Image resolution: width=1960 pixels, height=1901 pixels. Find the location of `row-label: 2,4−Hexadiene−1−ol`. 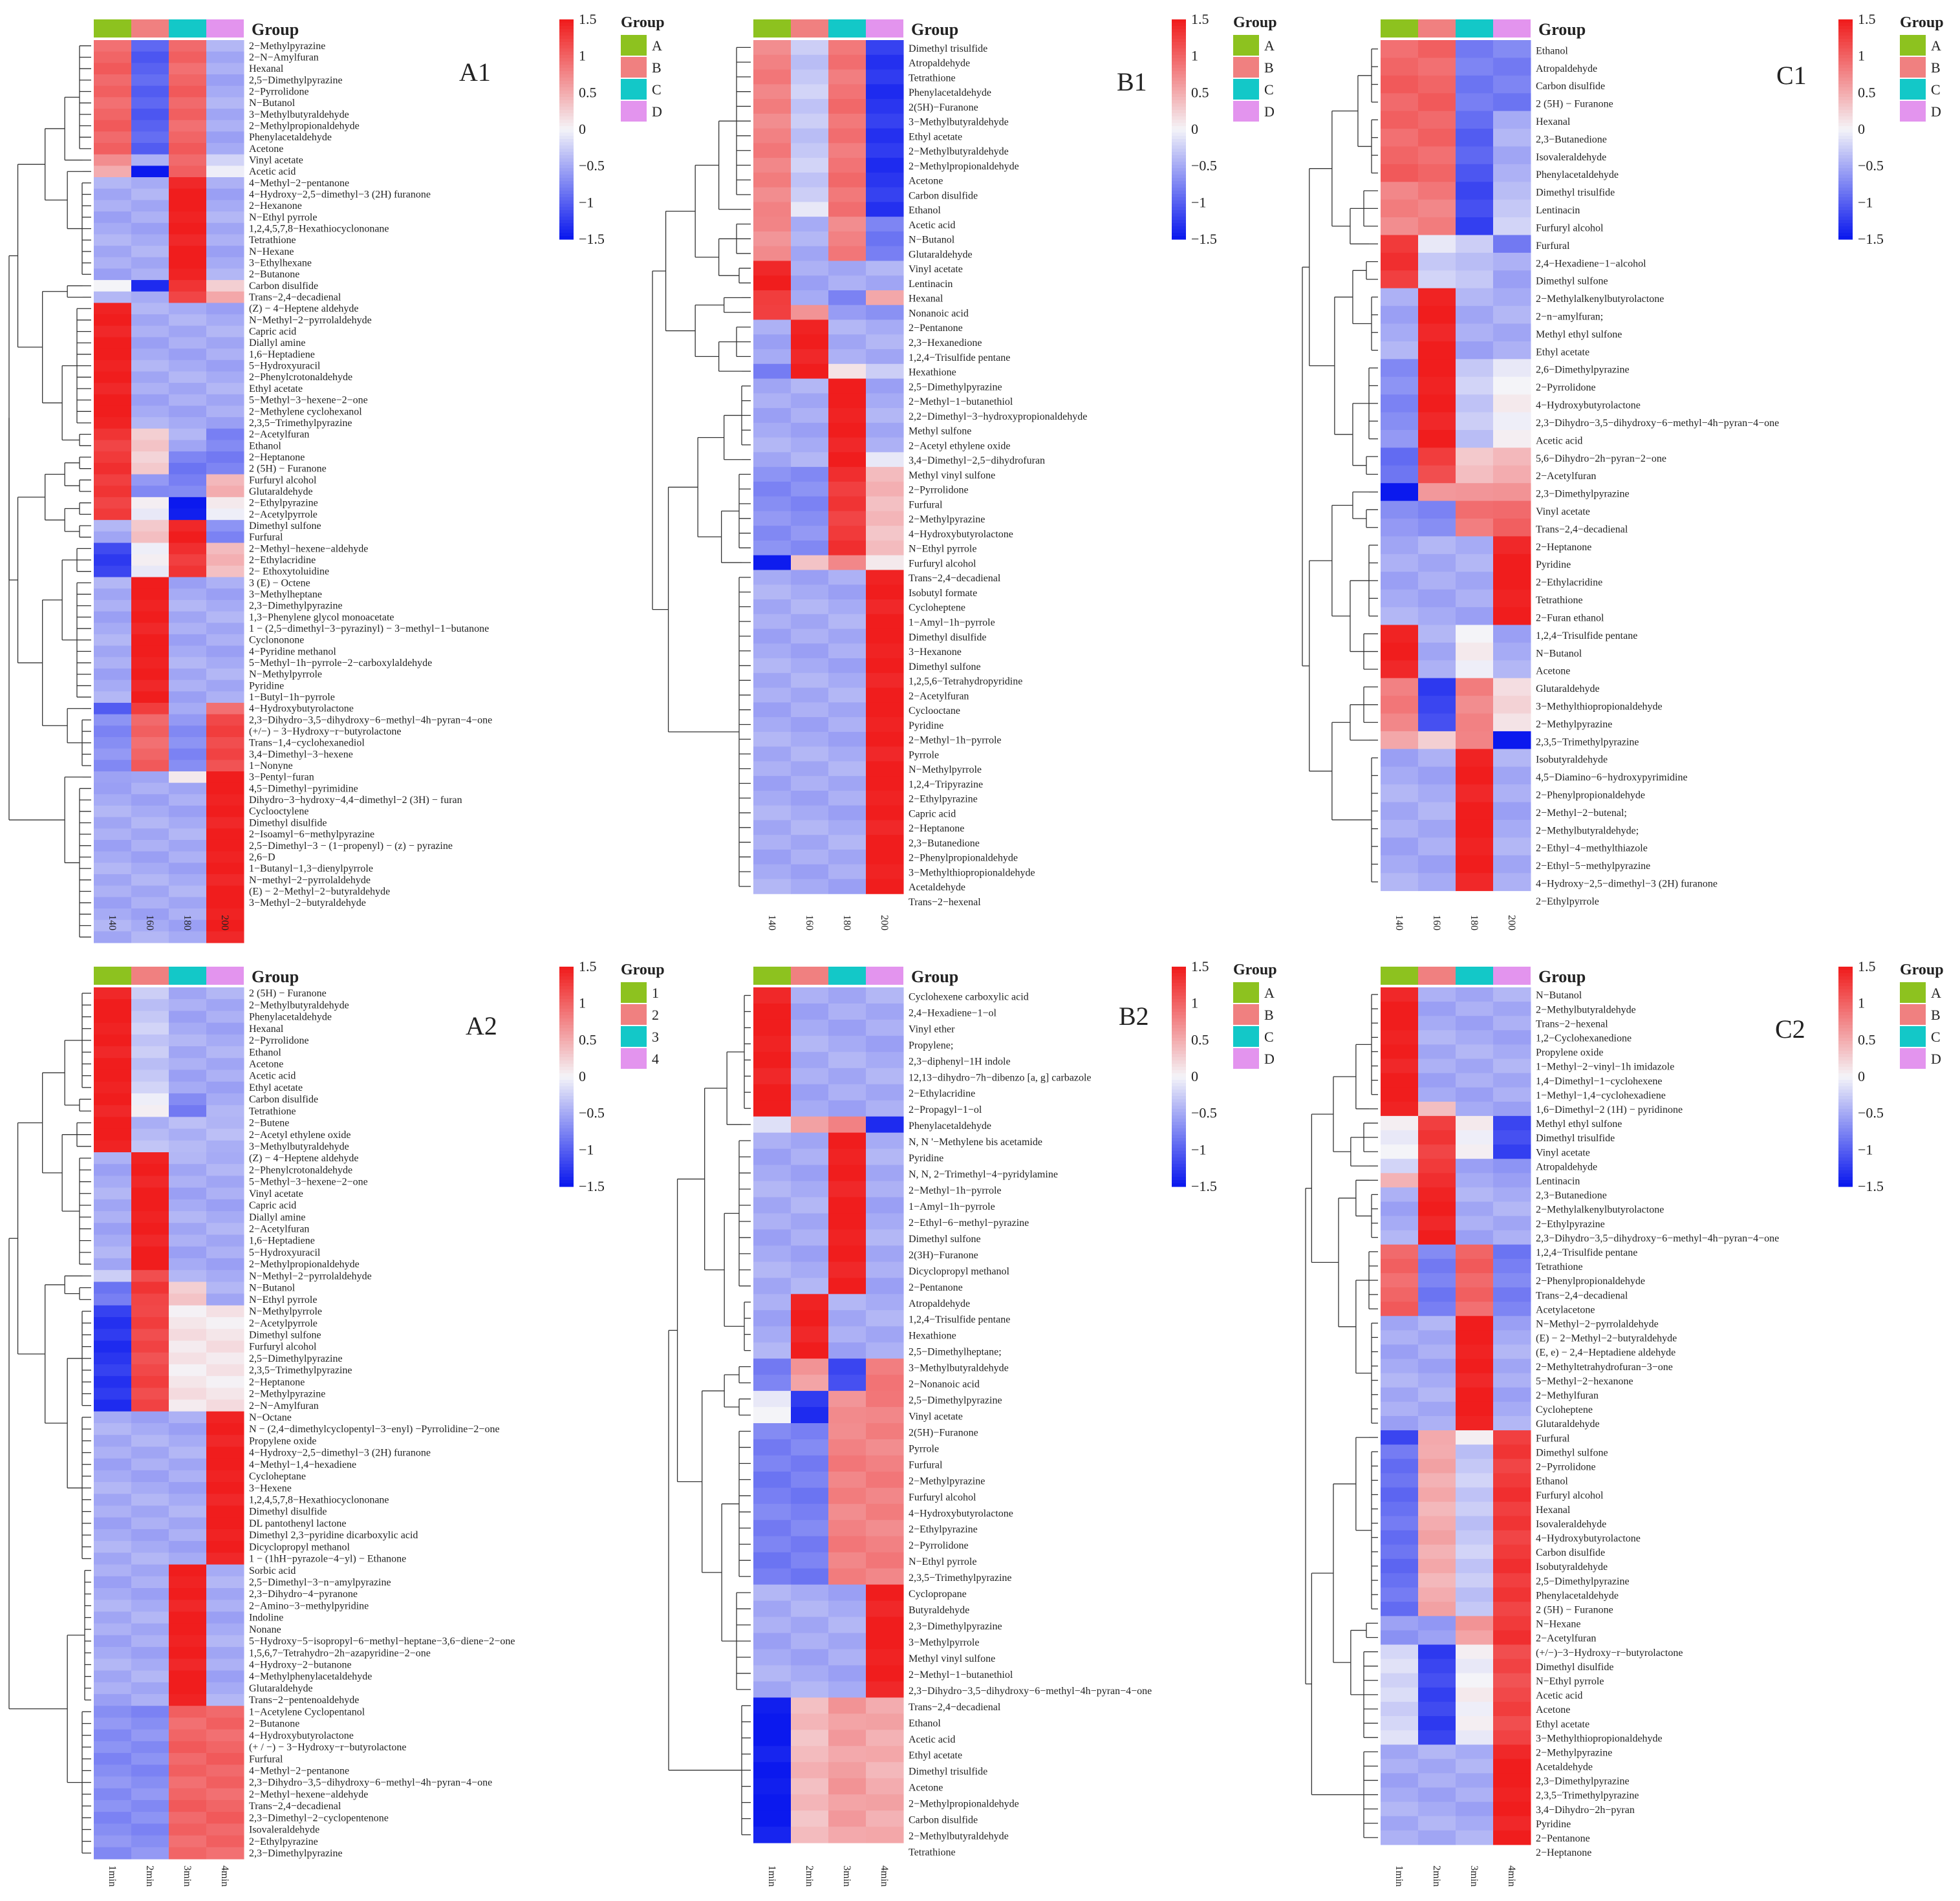

row-label: 2,4−Hexadiene−1−ol is located at coordinates (953, 1012).